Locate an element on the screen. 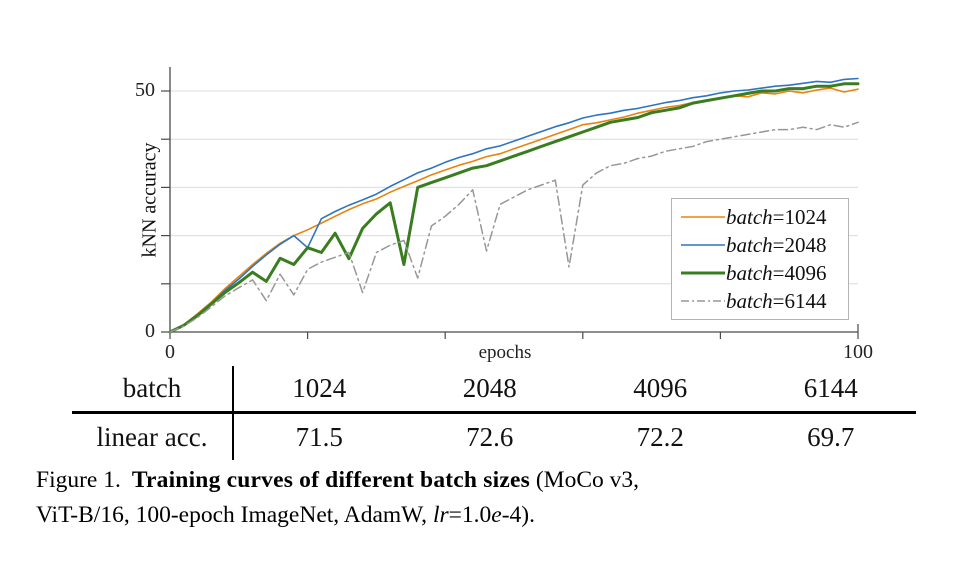 Image resolution: width=973 pixels, height=573 pixels. legend-label: batch=6144 is located at coordinates (776, 300).